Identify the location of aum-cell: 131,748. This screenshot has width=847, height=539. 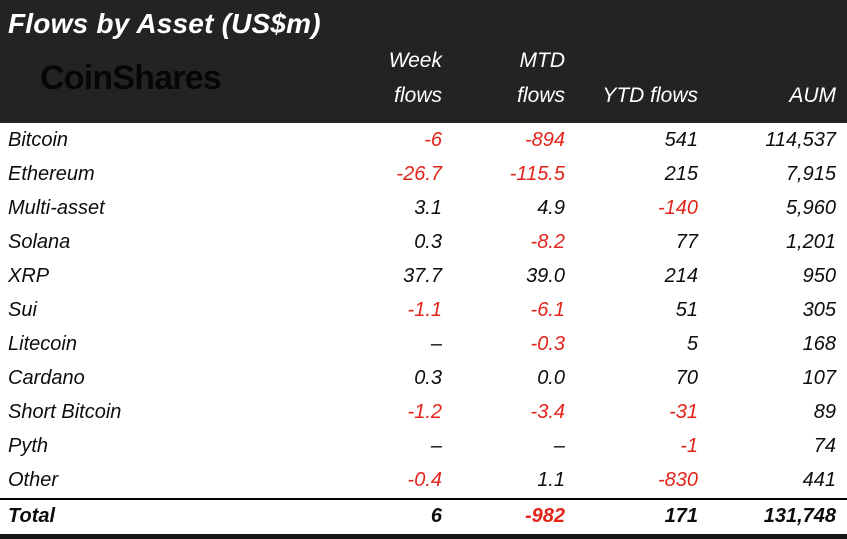
(799, 516).